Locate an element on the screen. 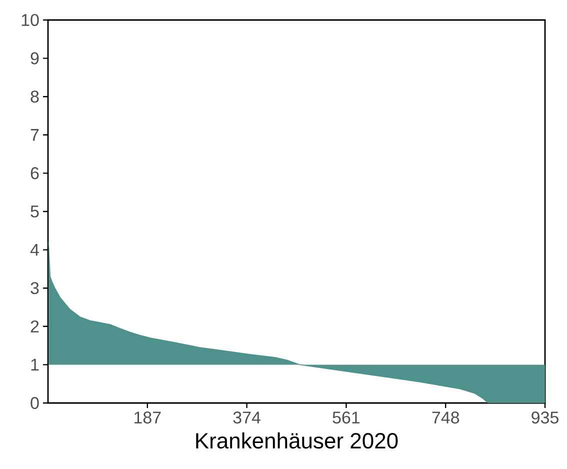 This screenshot has width=567, height=469. y-tick-label: 9 is located at coordinates (34, 58).